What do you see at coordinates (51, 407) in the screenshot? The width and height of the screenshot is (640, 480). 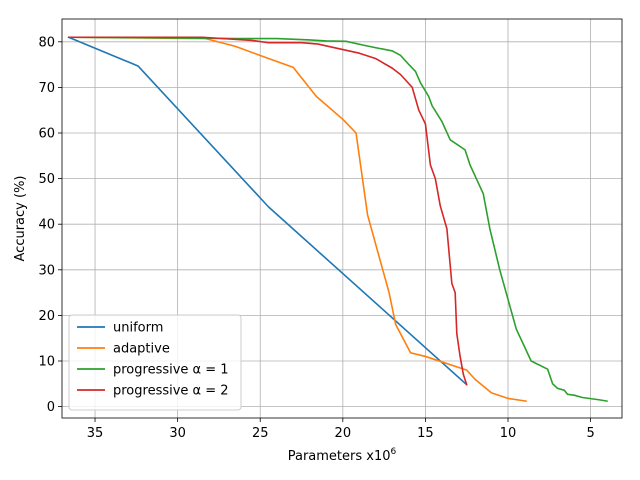 I see `y-tick-label: 0` at bounding box center [51, 407].